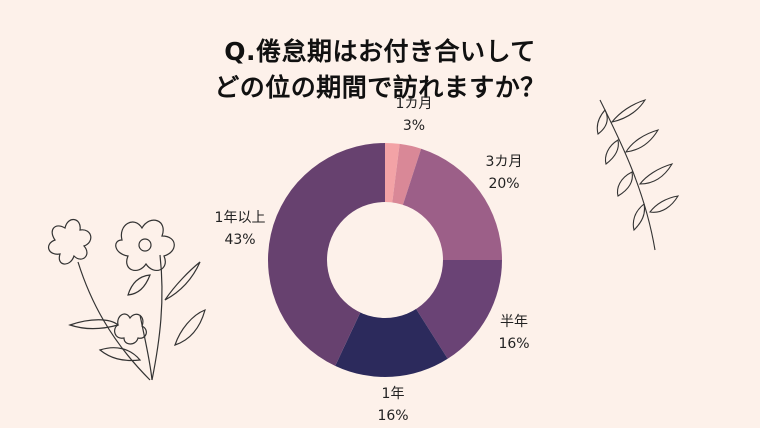  Describe the element at coordinates (514, 322) in the screenshot. I see `slice-label-3: 半年` at that location.